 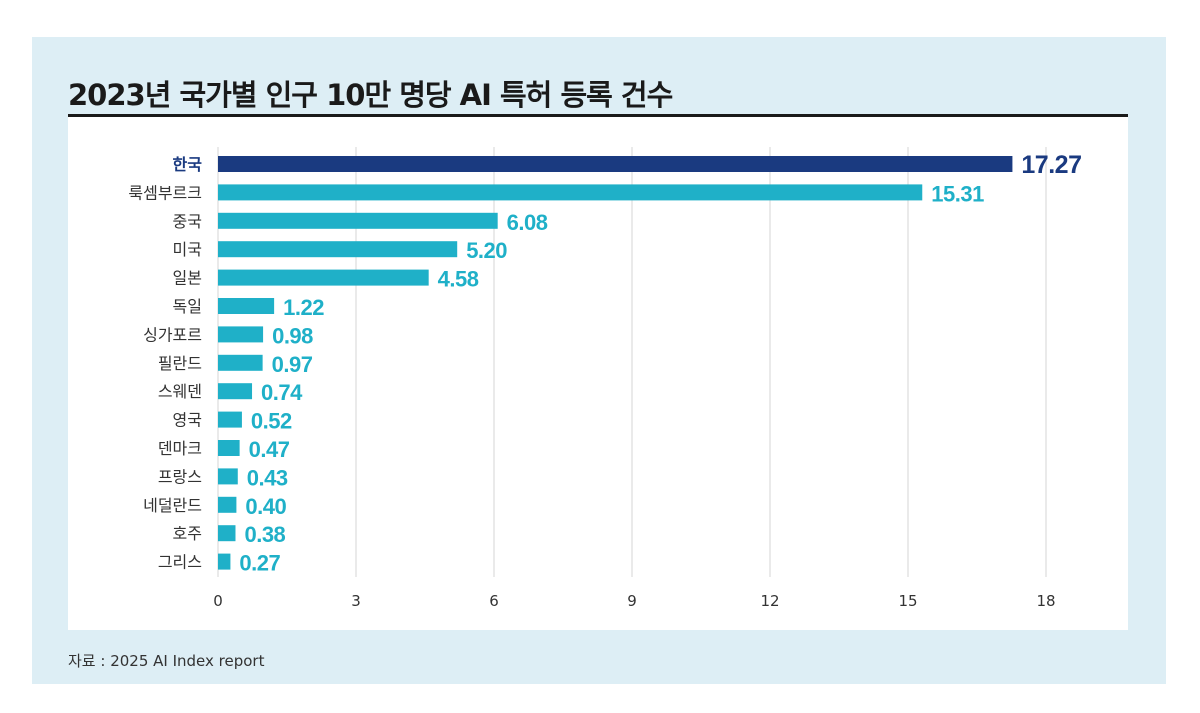 I want to click on value-label: 5.20, so click(x=486, y=250).